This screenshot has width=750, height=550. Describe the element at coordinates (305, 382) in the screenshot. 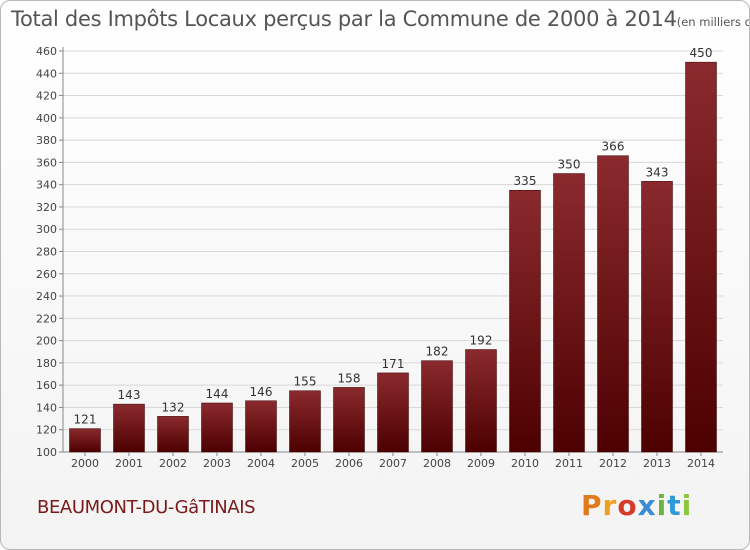

I see `bar-value-label: 155` at that location.